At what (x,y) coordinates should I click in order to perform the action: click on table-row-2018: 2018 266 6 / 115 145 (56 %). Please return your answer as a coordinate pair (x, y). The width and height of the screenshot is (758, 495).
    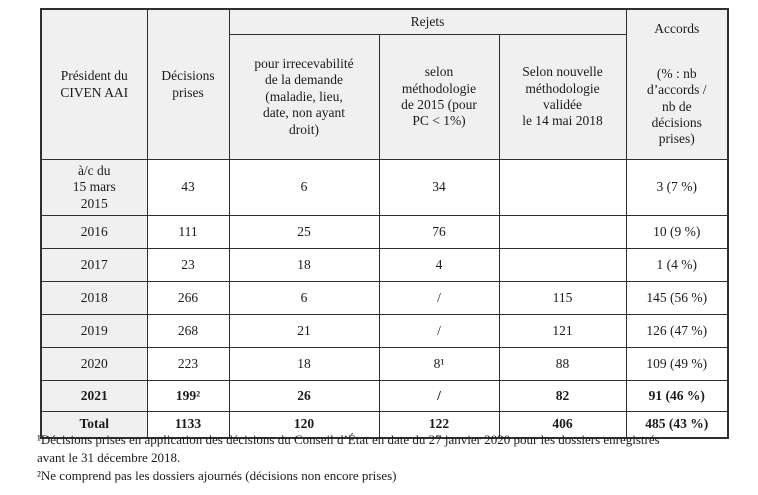
    Looking at the image, I should click on (384, 298).